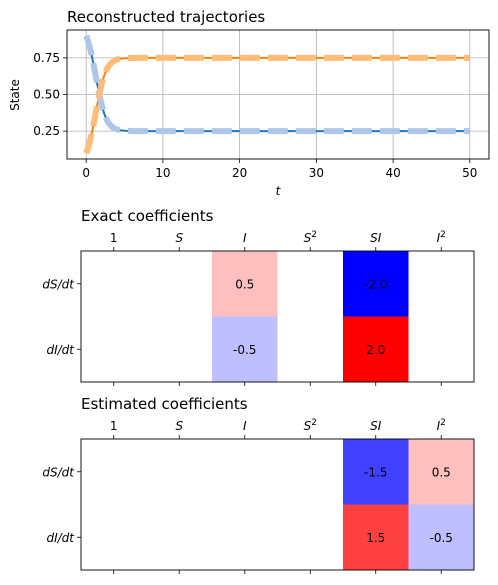  What do you see at coordinates (114, 426) in the screenshot?
I see `estimated-column-label: 1` at bounding box center [114, 426].